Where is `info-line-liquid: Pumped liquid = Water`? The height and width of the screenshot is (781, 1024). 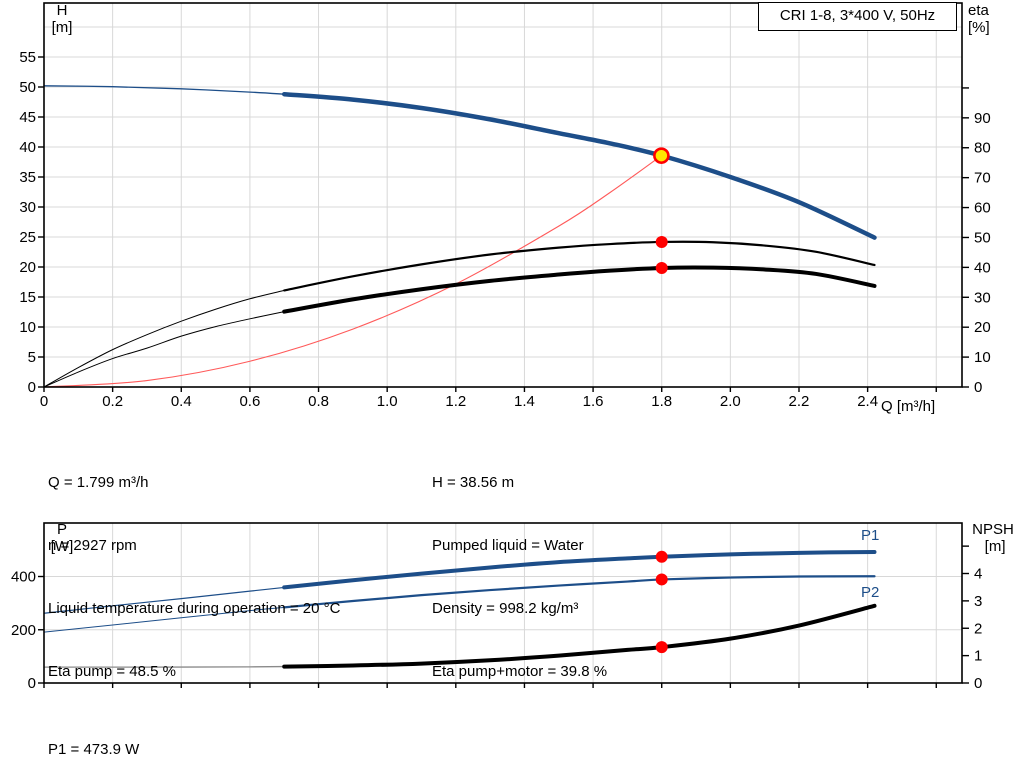 info-line-liquid: Pumped liquid = Water is located at coordinates (508, 545).